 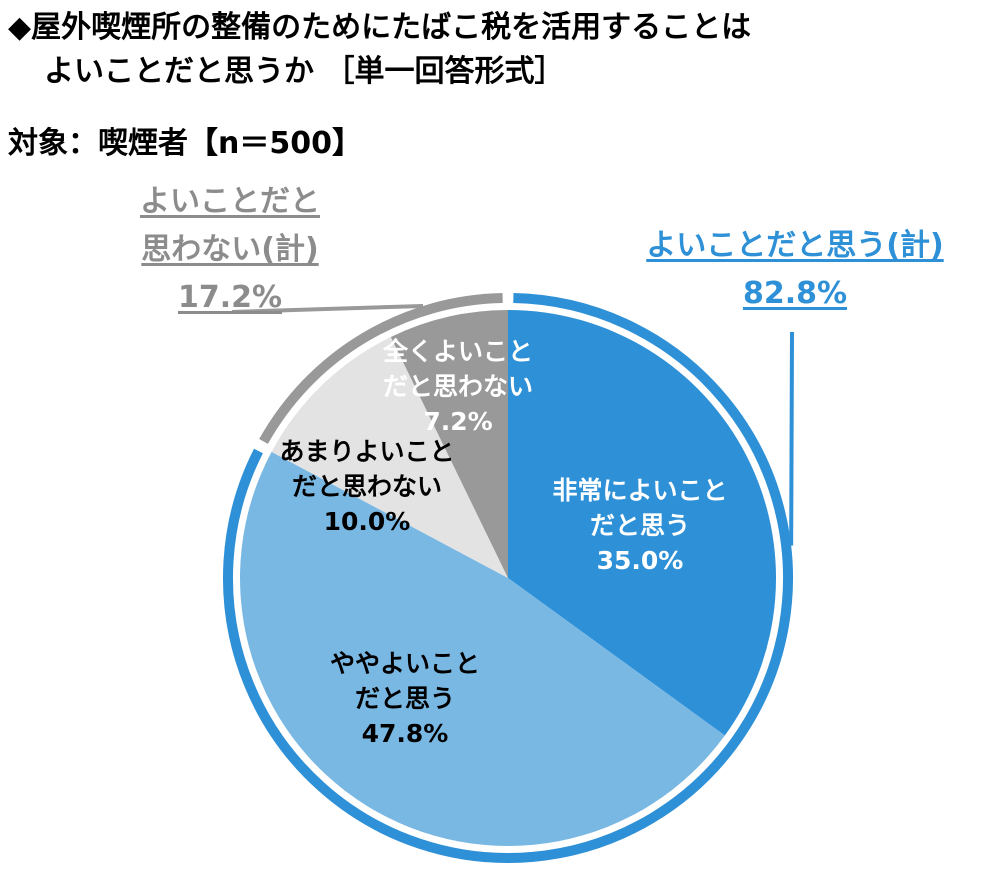 What do you see at coordinates (230, 201) in the screenshot?
I see `group-bad-name-1: よいことだと` at bounding box center [230, 201].